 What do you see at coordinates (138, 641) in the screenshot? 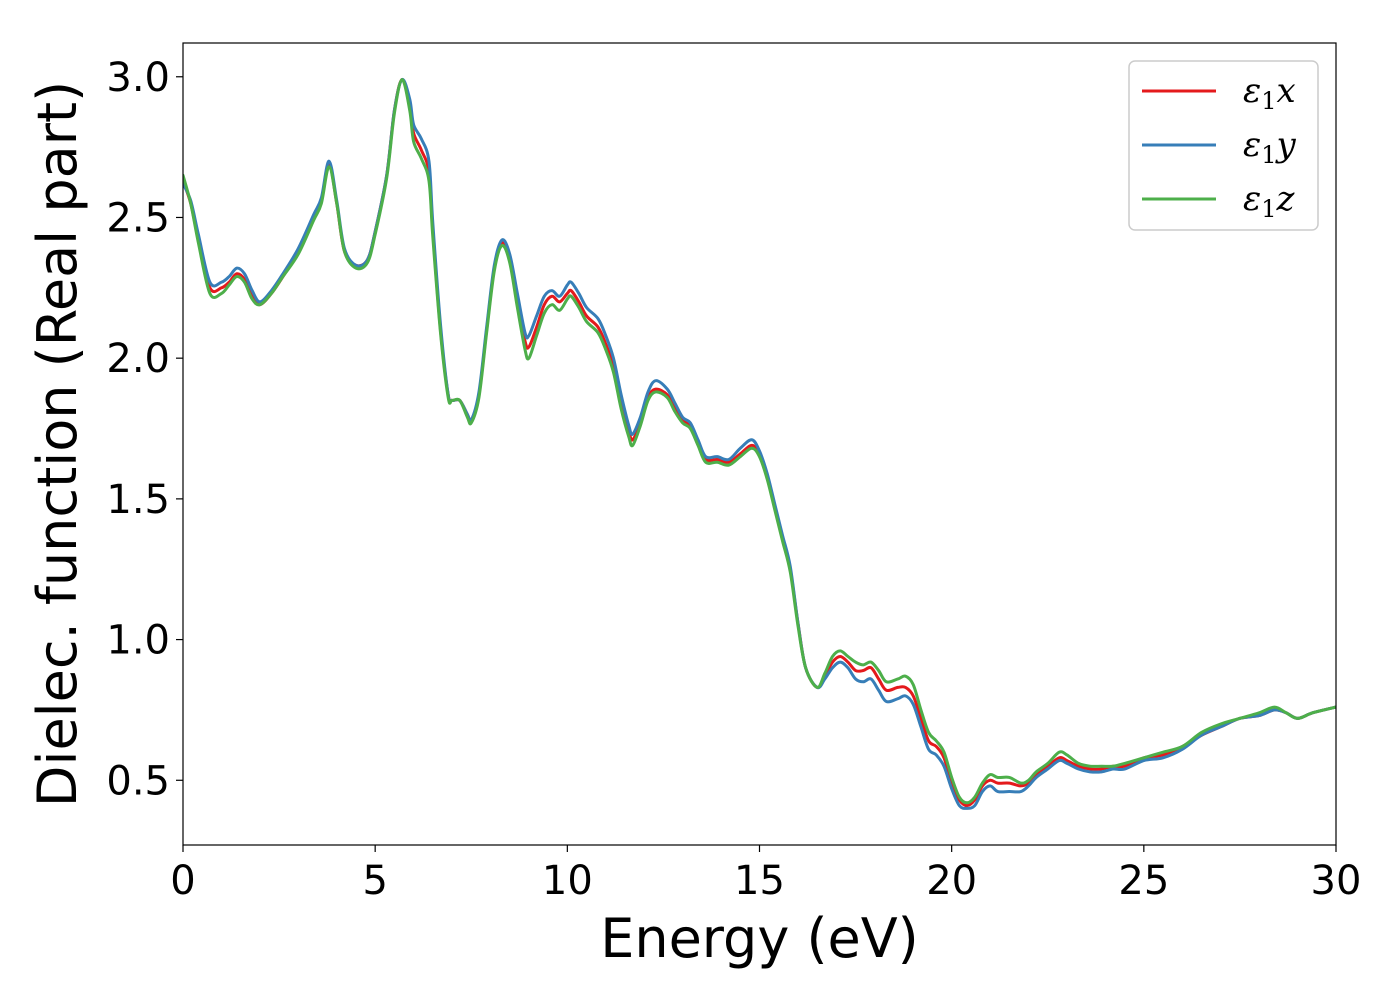
I see `y-tick-label: 1.0` at bounding box center [138, 641].